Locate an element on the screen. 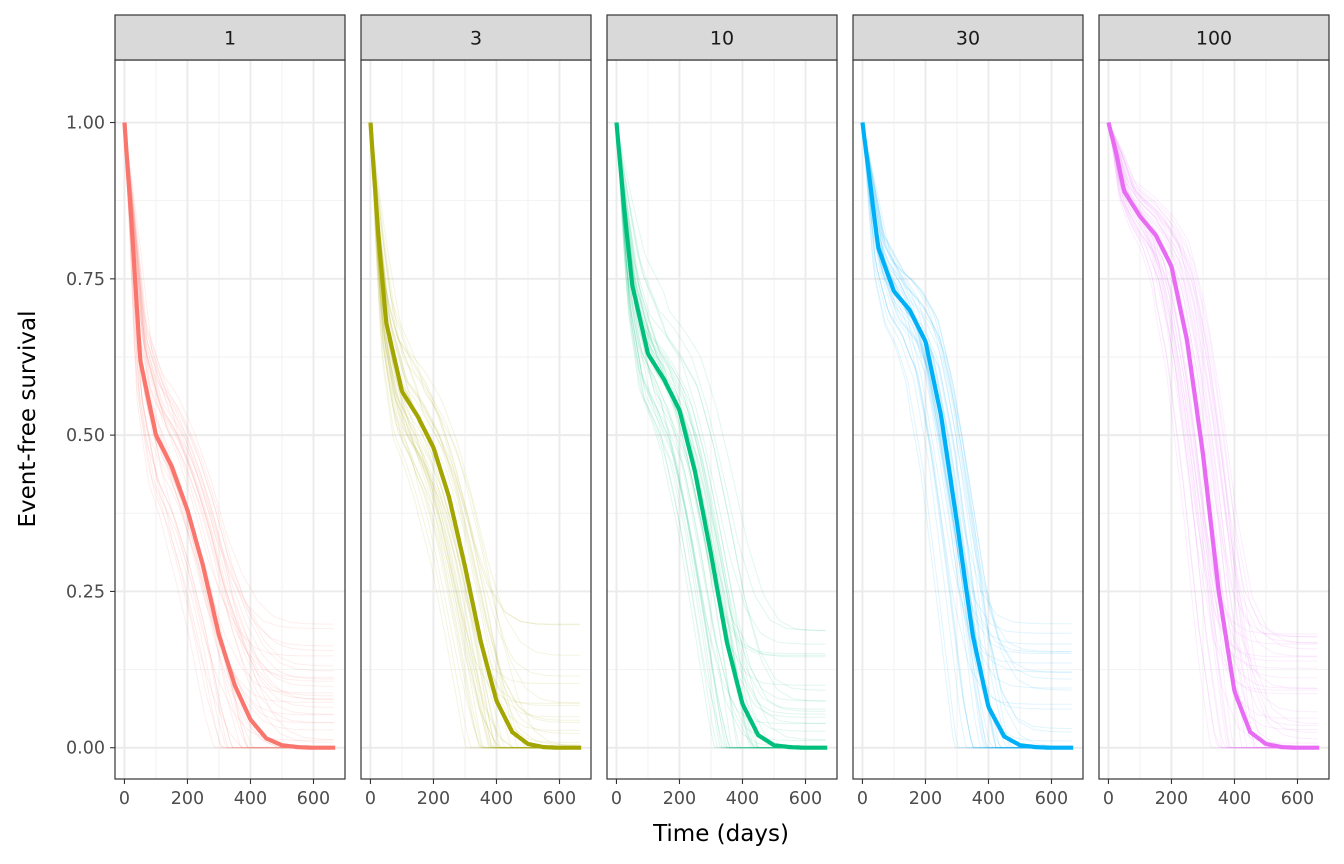 This screenshot has width=1344, height=864. x-axis-title: Time (days) is located at coordinates (720, 834).